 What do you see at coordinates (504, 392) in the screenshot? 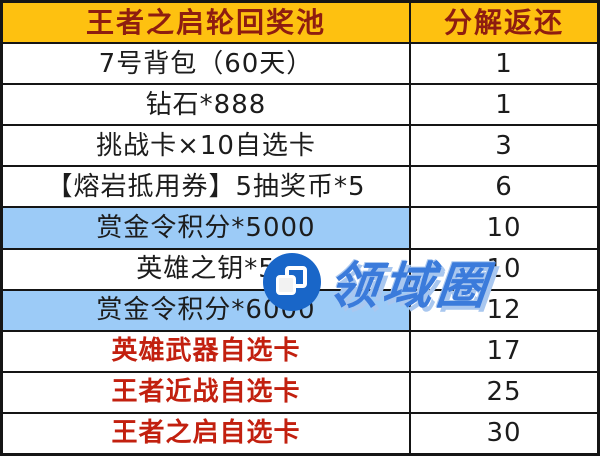
I see `return-value: 25` at bounding box center [504, 392].